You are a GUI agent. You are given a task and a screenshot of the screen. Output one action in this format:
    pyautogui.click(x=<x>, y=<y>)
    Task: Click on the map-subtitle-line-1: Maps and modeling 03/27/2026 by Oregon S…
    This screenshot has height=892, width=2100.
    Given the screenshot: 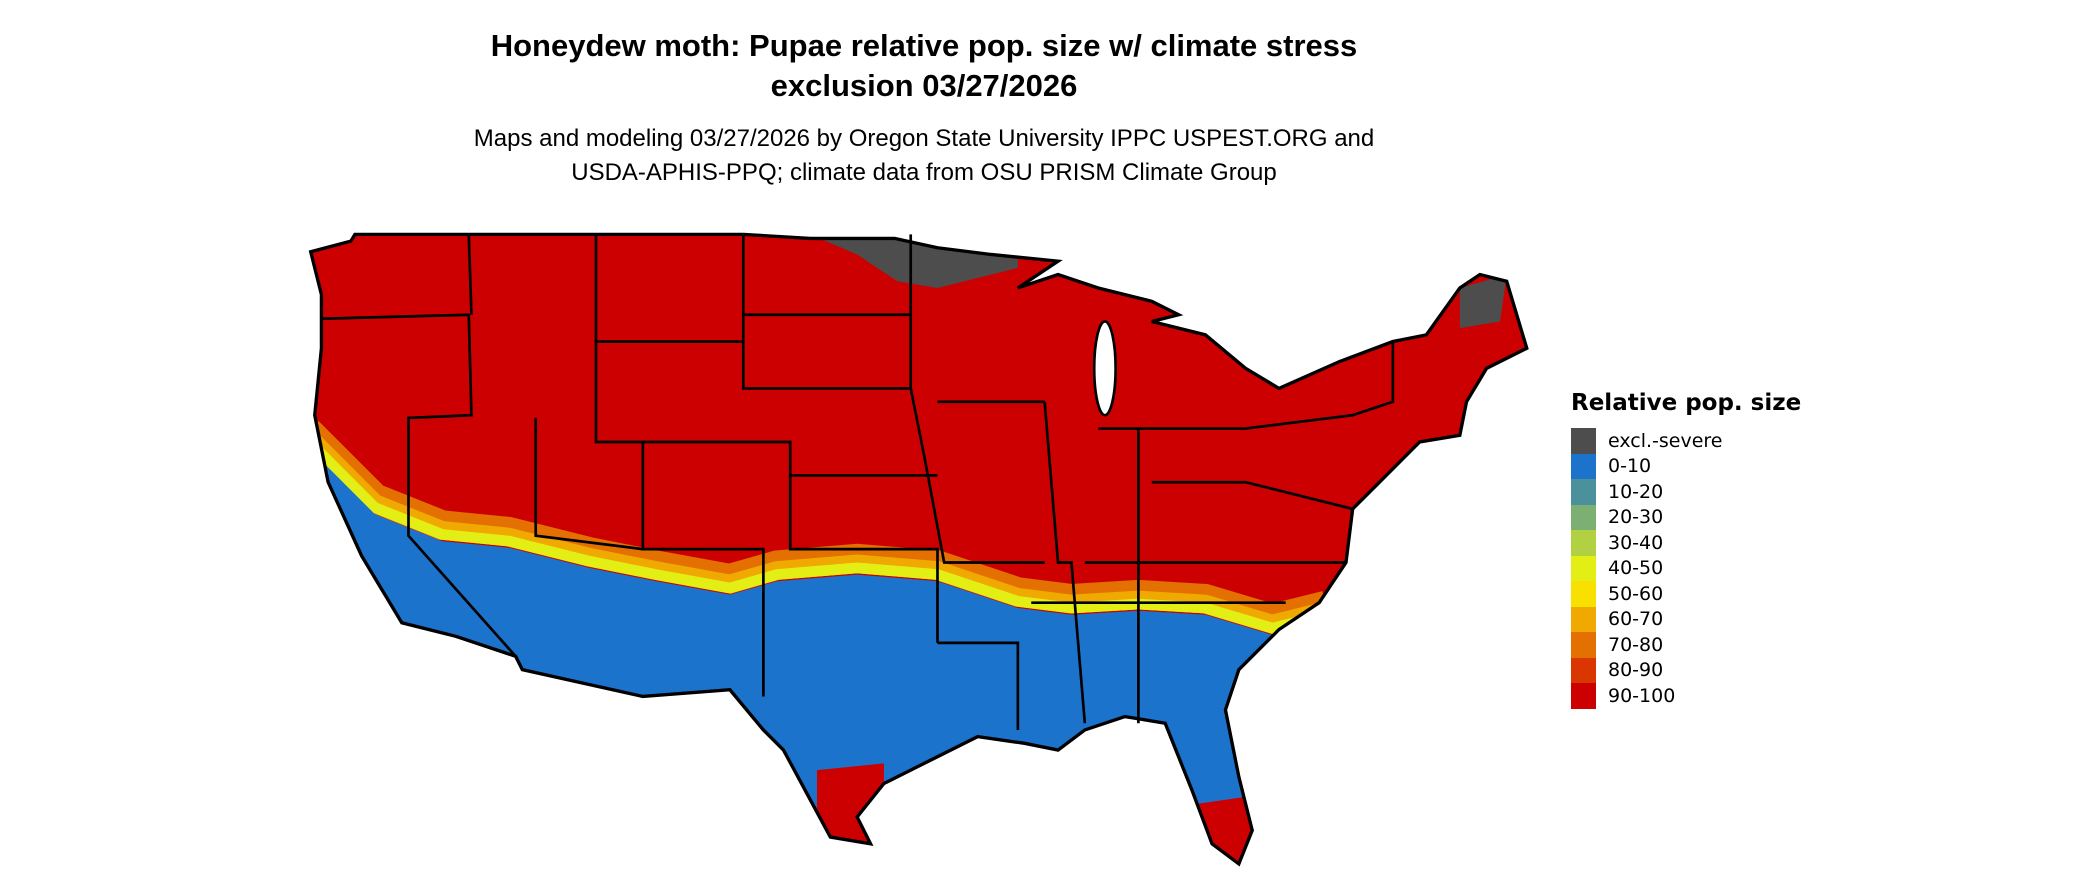 What is the action you would take?
    pyautogui.click(x=924, y=138)
    